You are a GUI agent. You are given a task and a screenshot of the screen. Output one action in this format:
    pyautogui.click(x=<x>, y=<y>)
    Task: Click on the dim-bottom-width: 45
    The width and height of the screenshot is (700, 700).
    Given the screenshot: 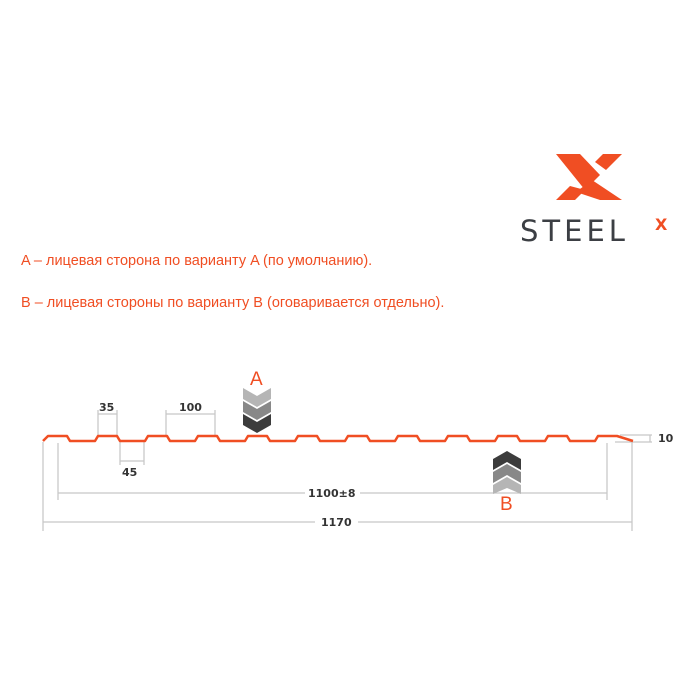 What is the action you would take?
    pyautogui.click(x=129, y=472)
    